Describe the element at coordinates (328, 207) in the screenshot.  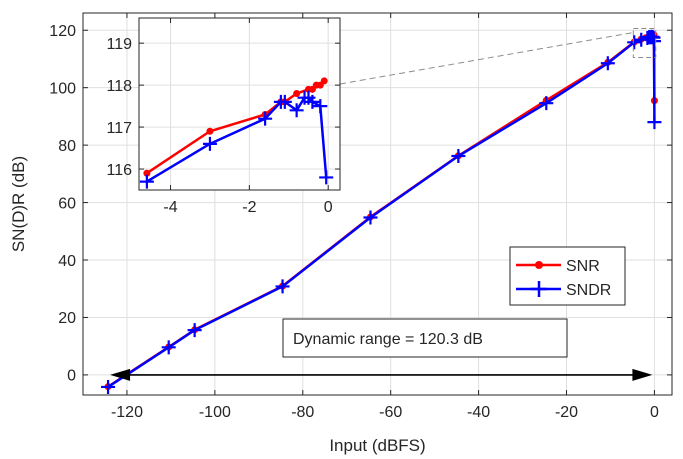
I see `inset-x-tick-label: 0` at that location.